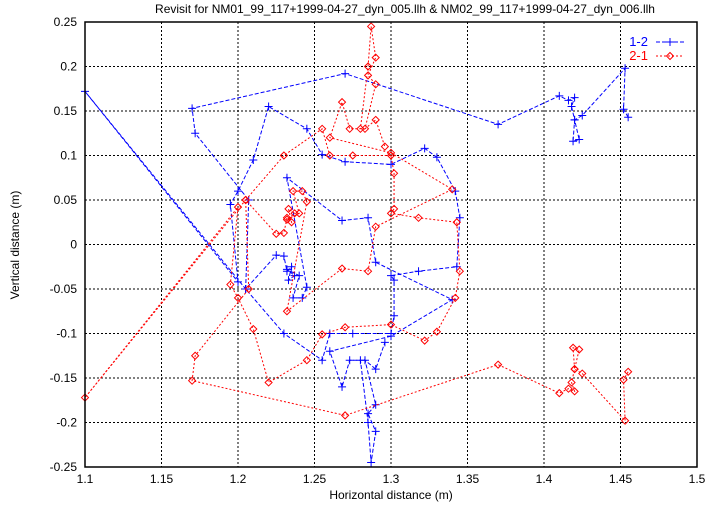  Describe the element at coordinates (66, 22) in the screenshot. I see `y-tick-label: 0.25` at that location.